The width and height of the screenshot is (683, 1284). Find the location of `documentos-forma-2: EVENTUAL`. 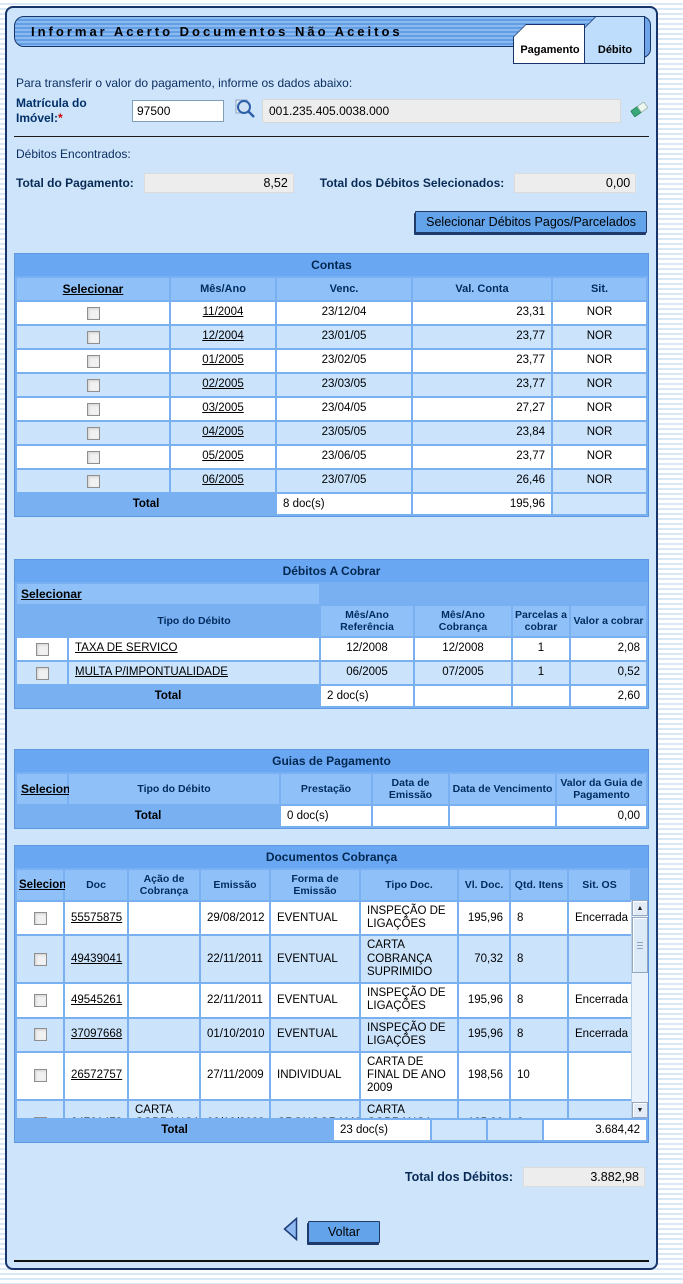

documentos-forma-2: EVENTUAL is located at coordinates (315, 1000).